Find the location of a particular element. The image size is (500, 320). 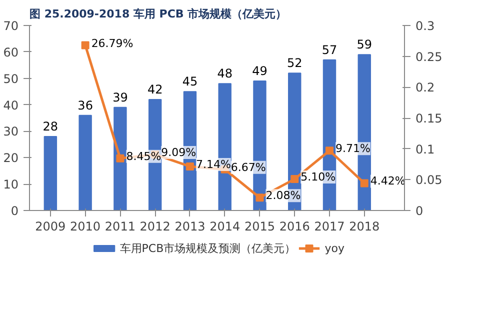

x-tick-label: 2016 is located at coordinates (294, 227).